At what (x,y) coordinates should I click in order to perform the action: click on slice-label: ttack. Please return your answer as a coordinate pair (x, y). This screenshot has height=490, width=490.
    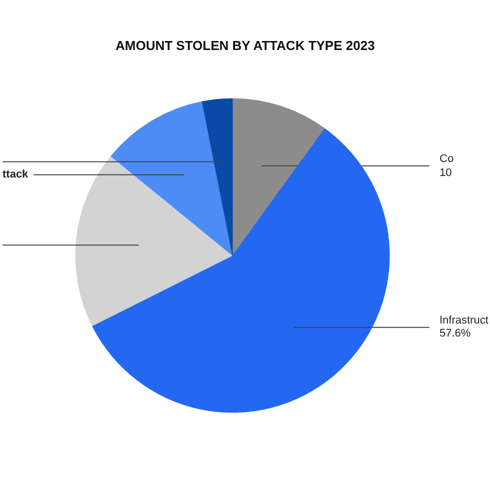
    Looking at the image, I should click on (16, 174).